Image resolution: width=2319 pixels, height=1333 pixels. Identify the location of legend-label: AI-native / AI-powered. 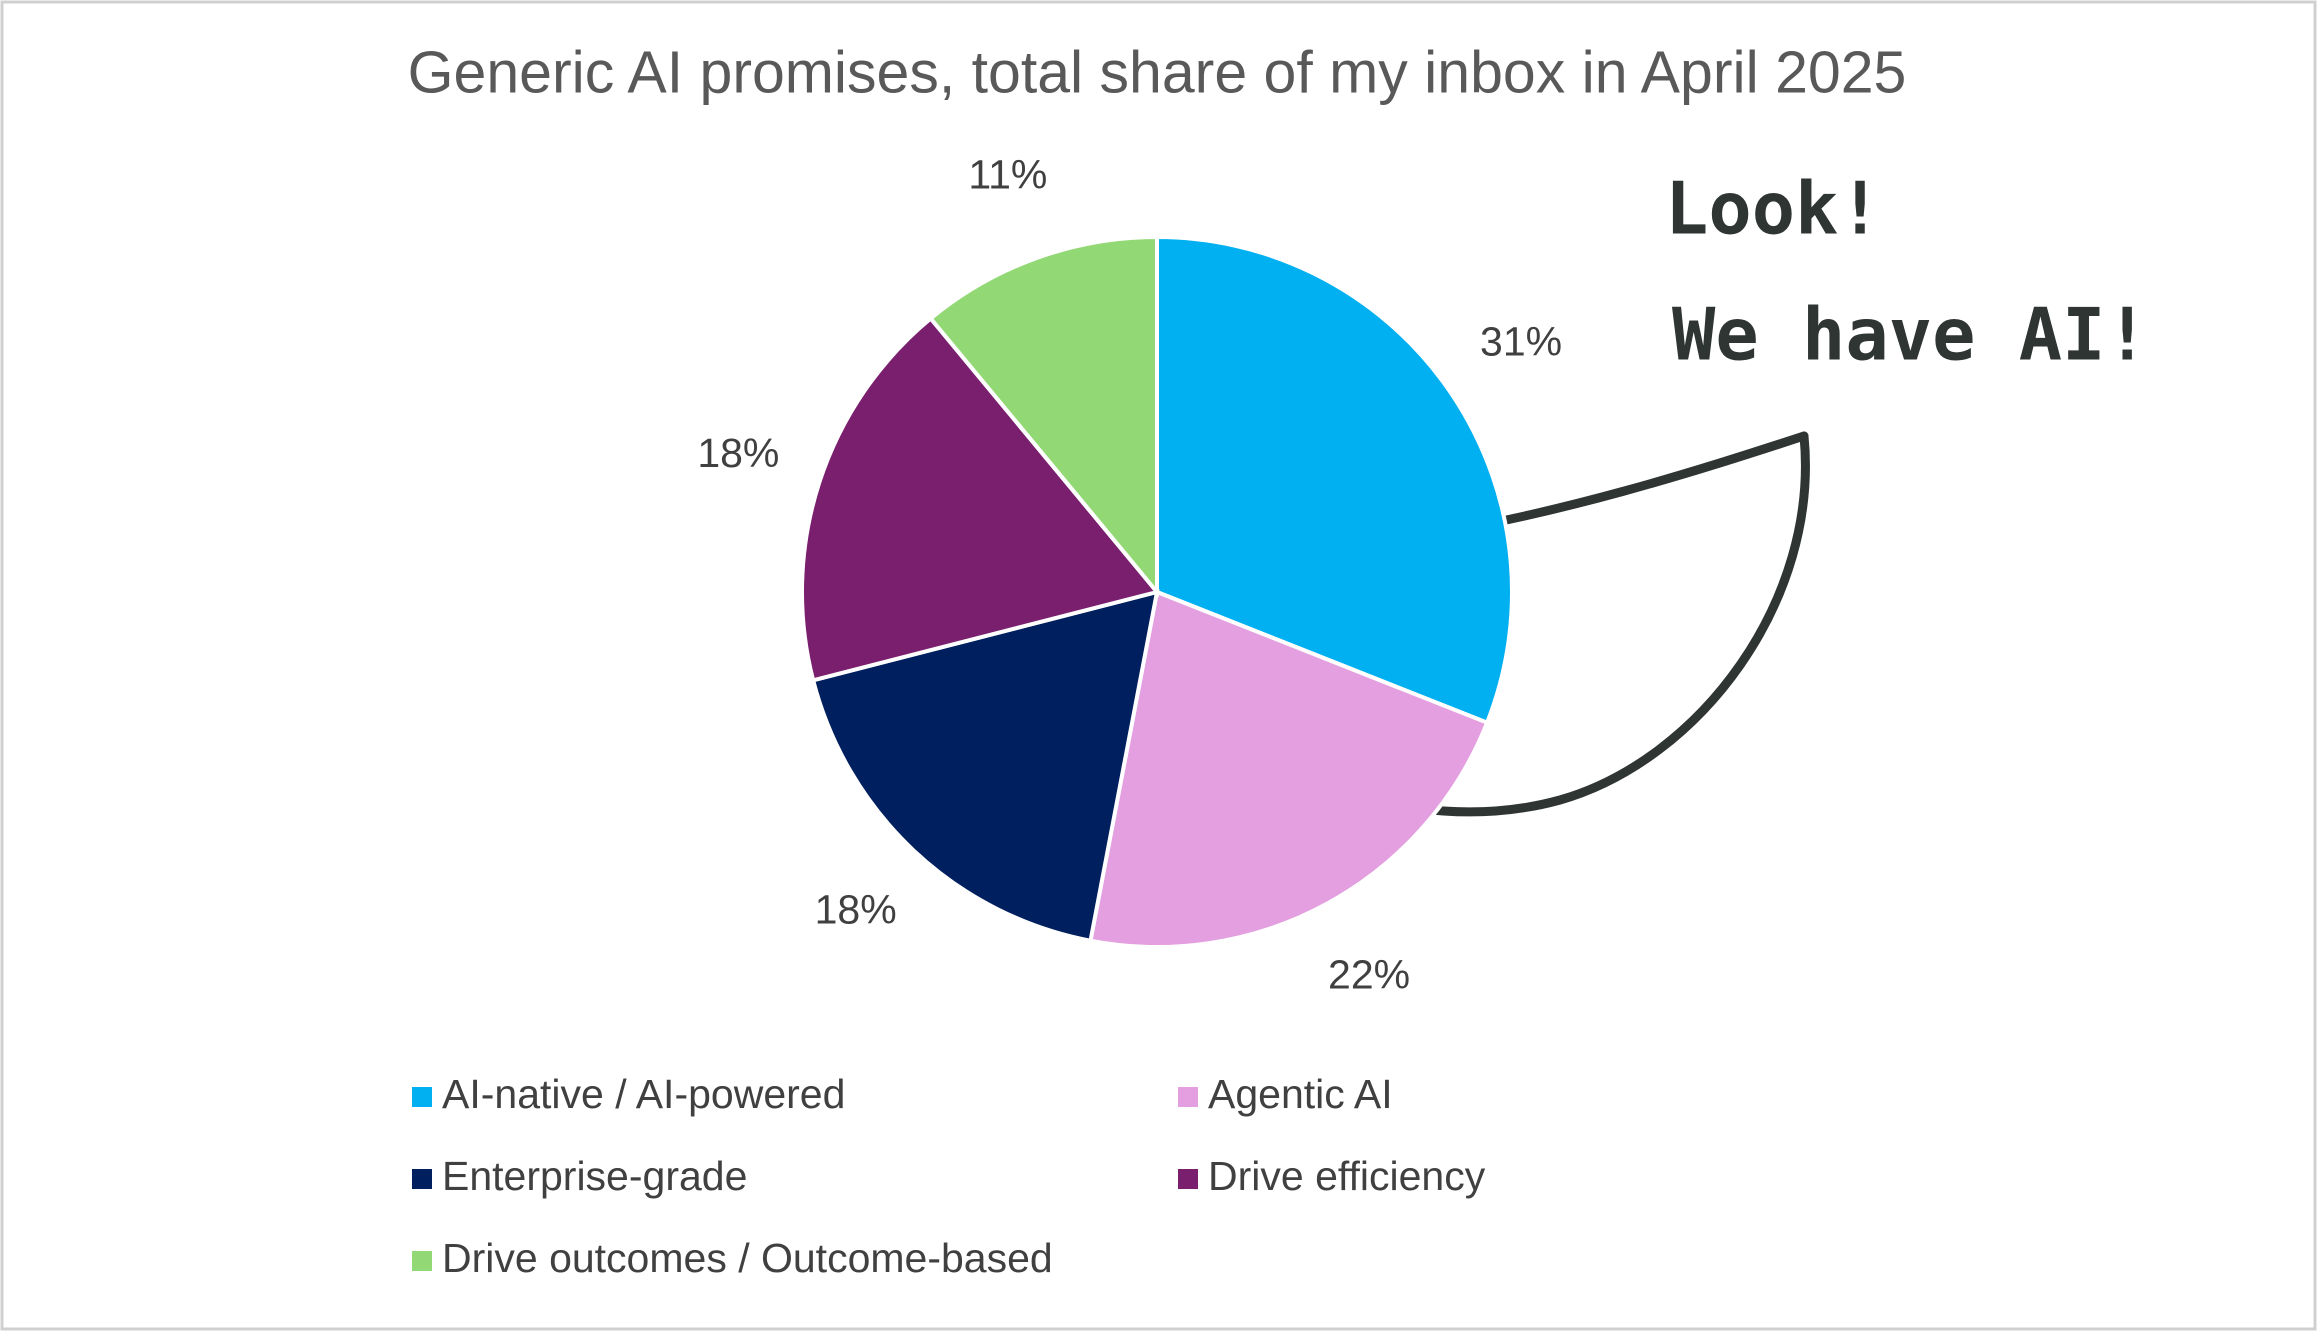
(643, 1094).